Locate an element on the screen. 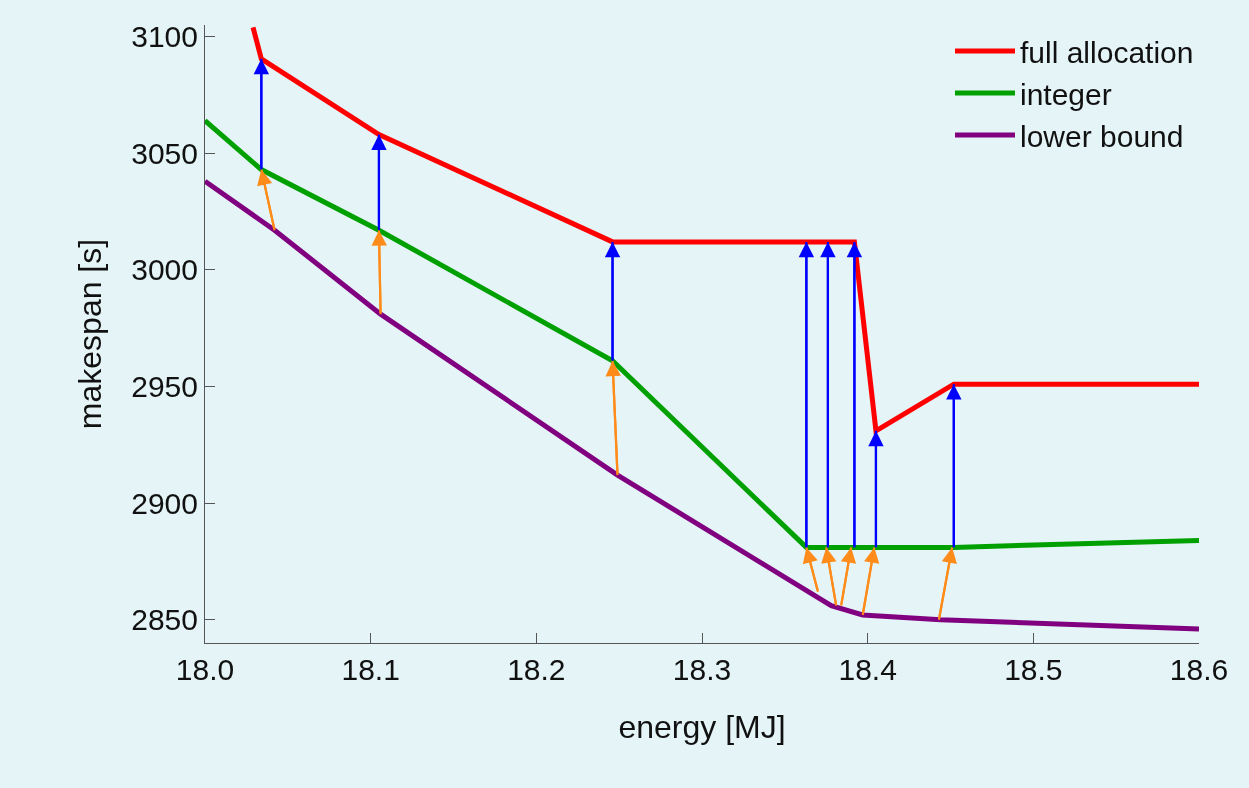 This screenshot has width=1249, height=788. y-tick-label: 2850 is located at coordinates (164, 620).